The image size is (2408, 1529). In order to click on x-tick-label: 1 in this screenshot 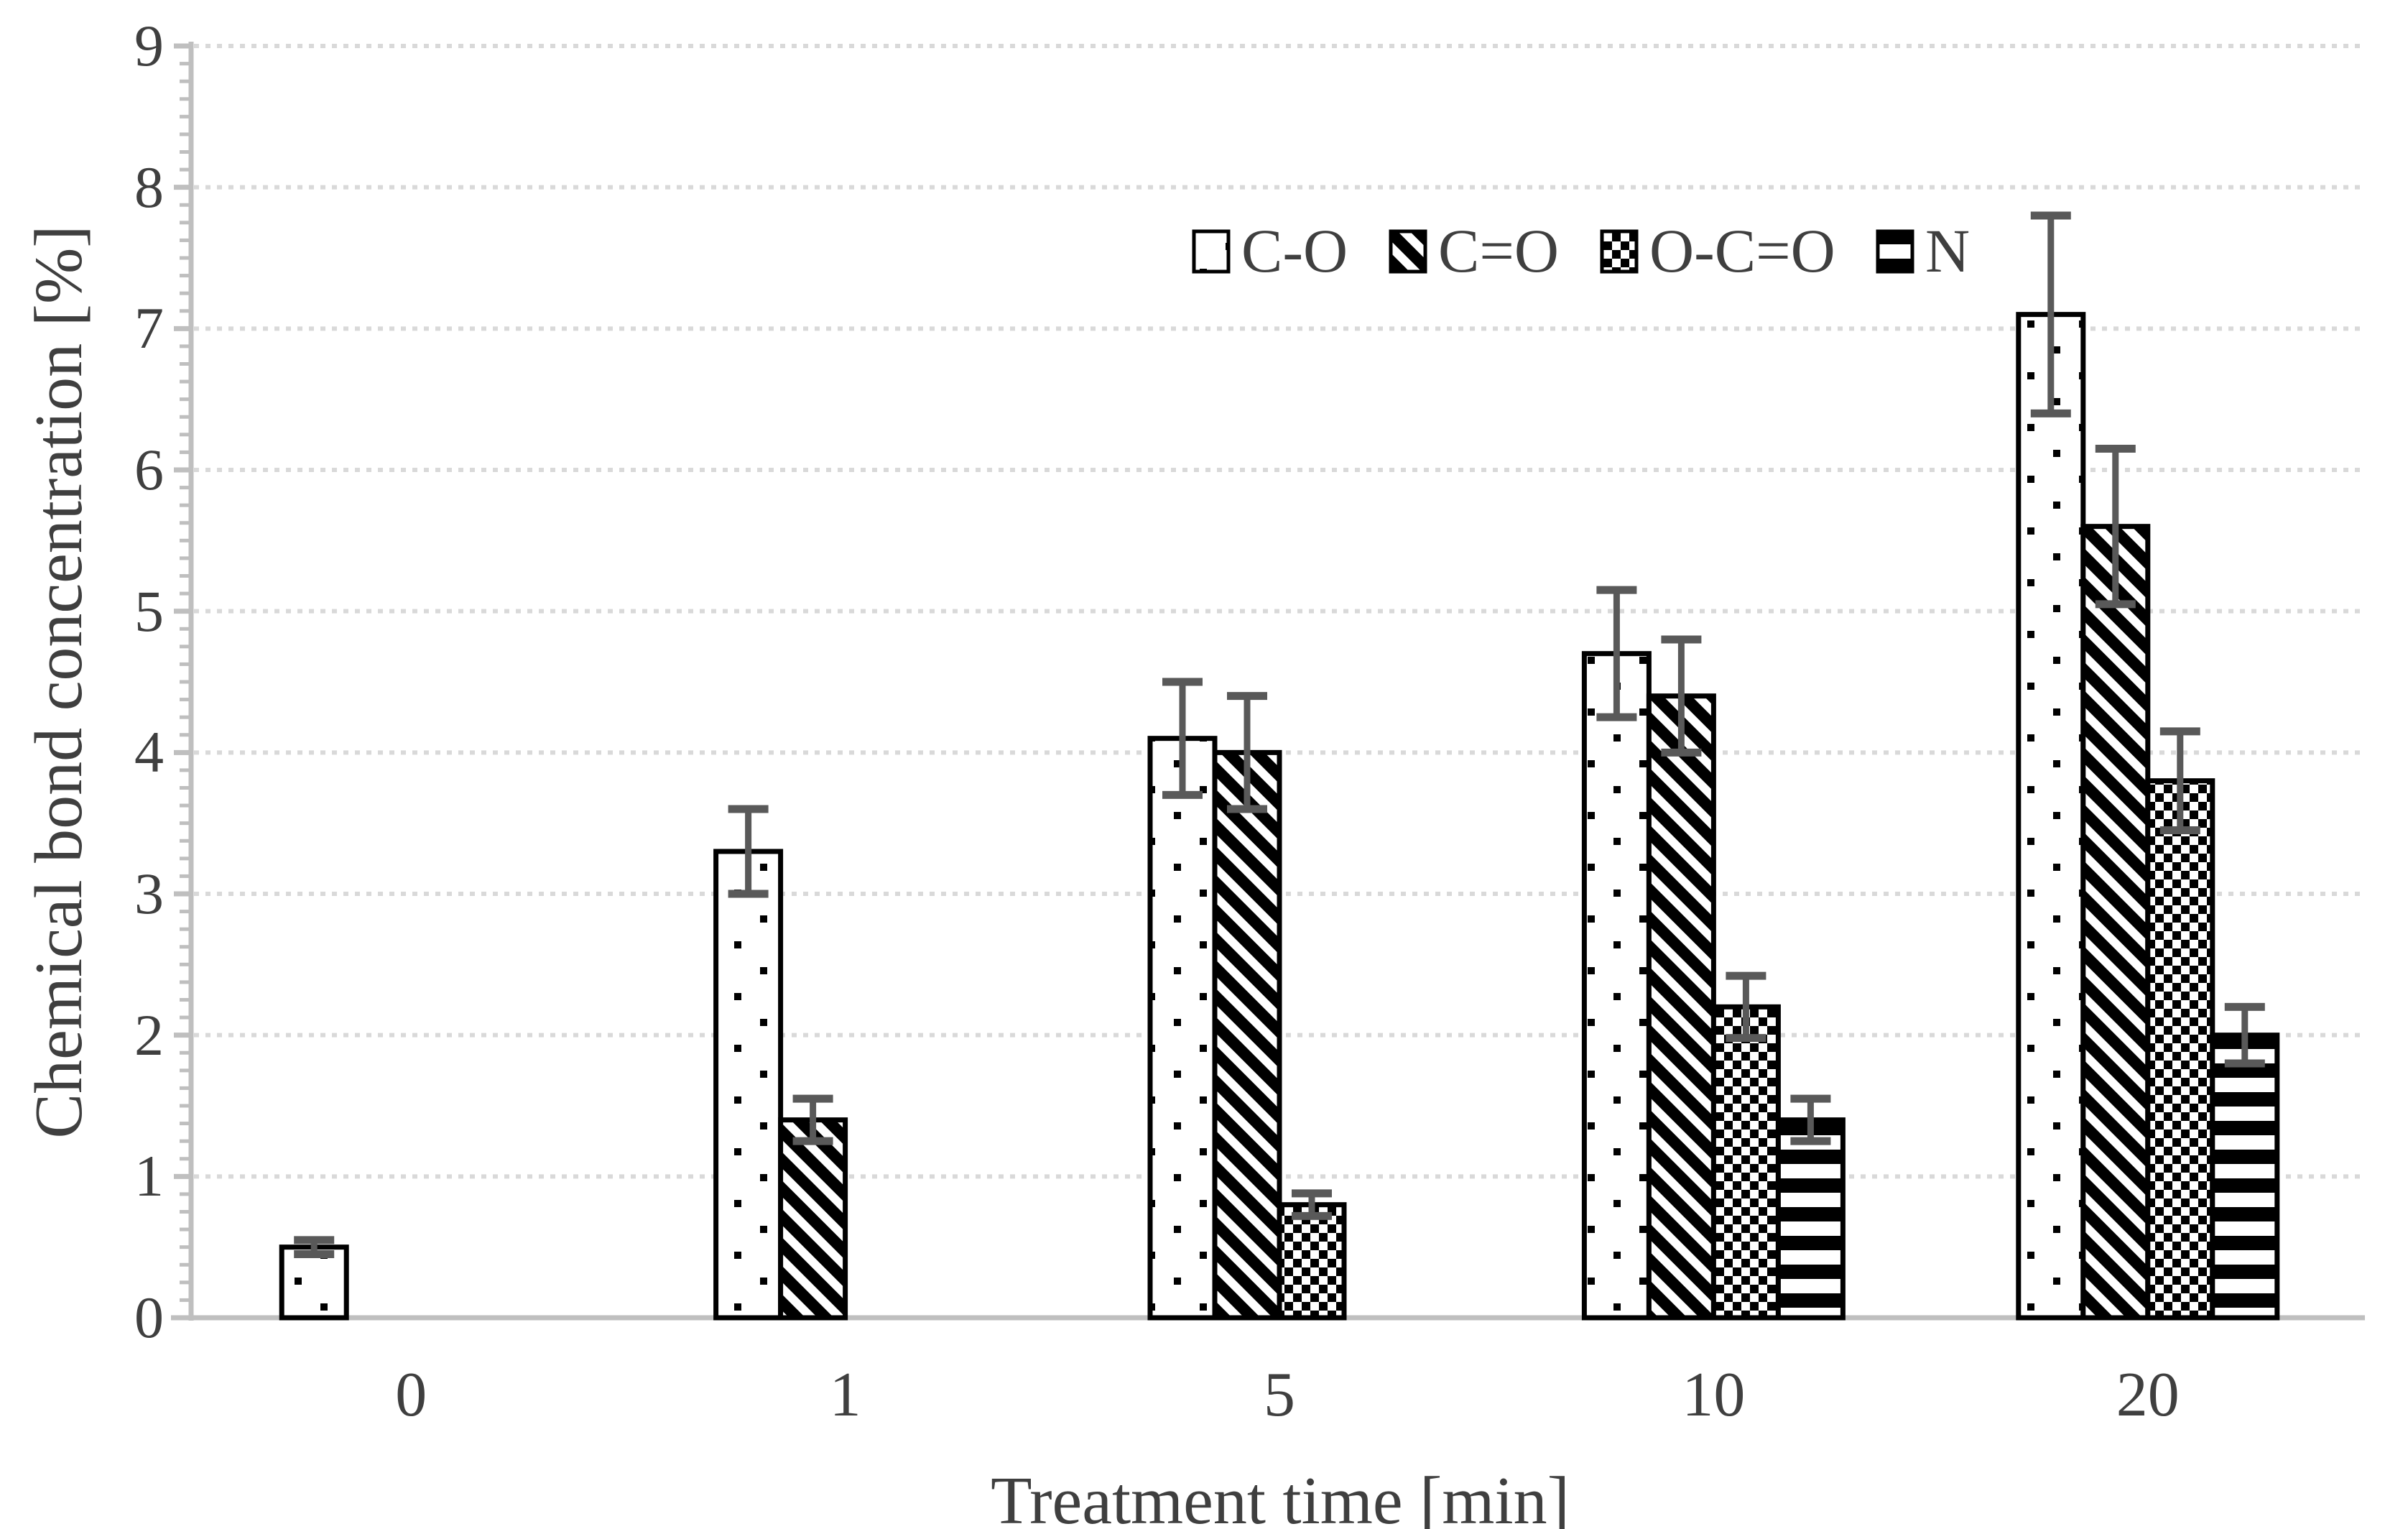, I will do `click(845, 1395)`.